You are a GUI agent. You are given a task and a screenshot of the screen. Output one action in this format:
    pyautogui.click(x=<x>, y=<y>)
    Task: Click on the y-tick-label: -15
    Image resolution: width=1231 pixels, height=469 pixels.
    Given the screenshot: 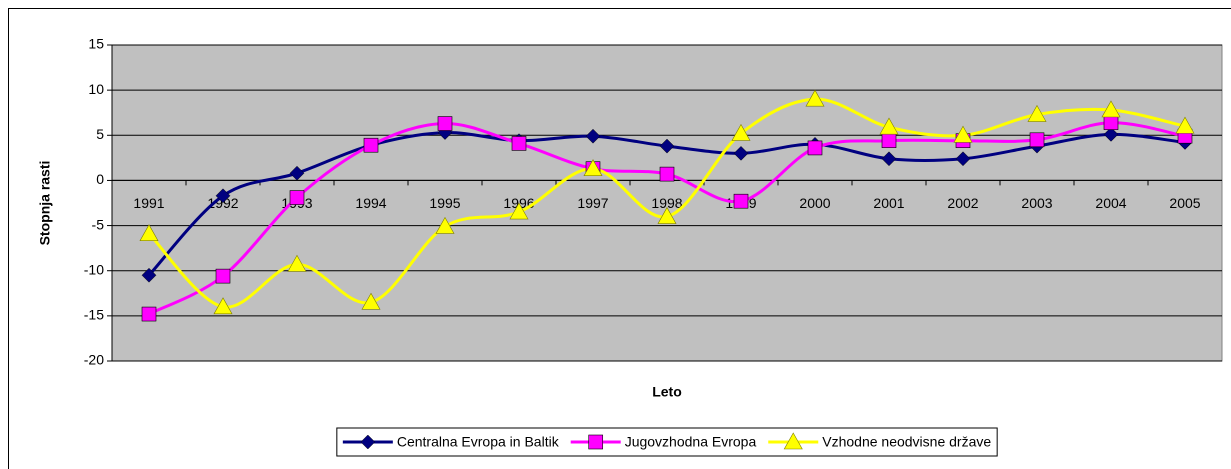 What is the action you would take?
    pyautogui.click(x=94, y=315)
    